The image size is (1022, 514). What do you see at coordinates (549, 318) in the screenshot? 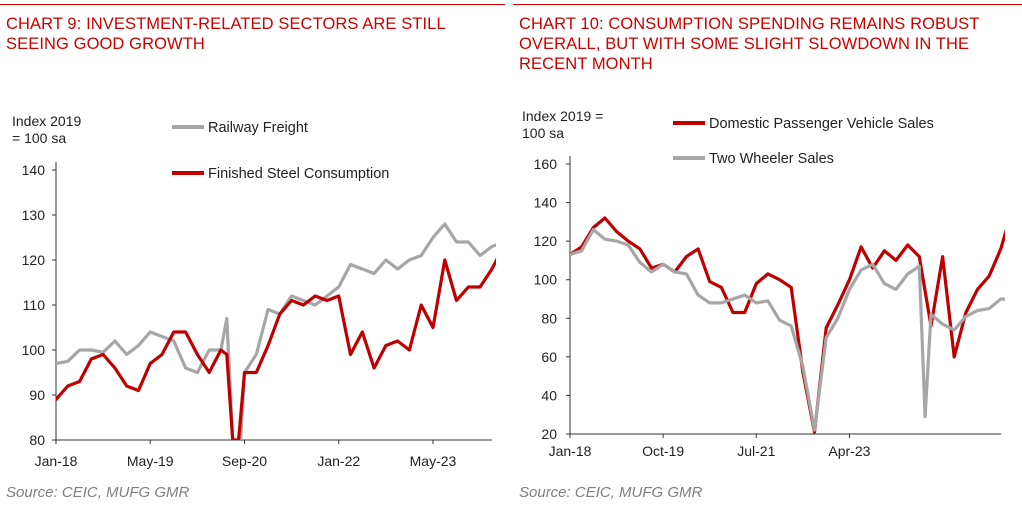
I see `chart-10-y-tick-label: 80` at bounding box center [549, 318].